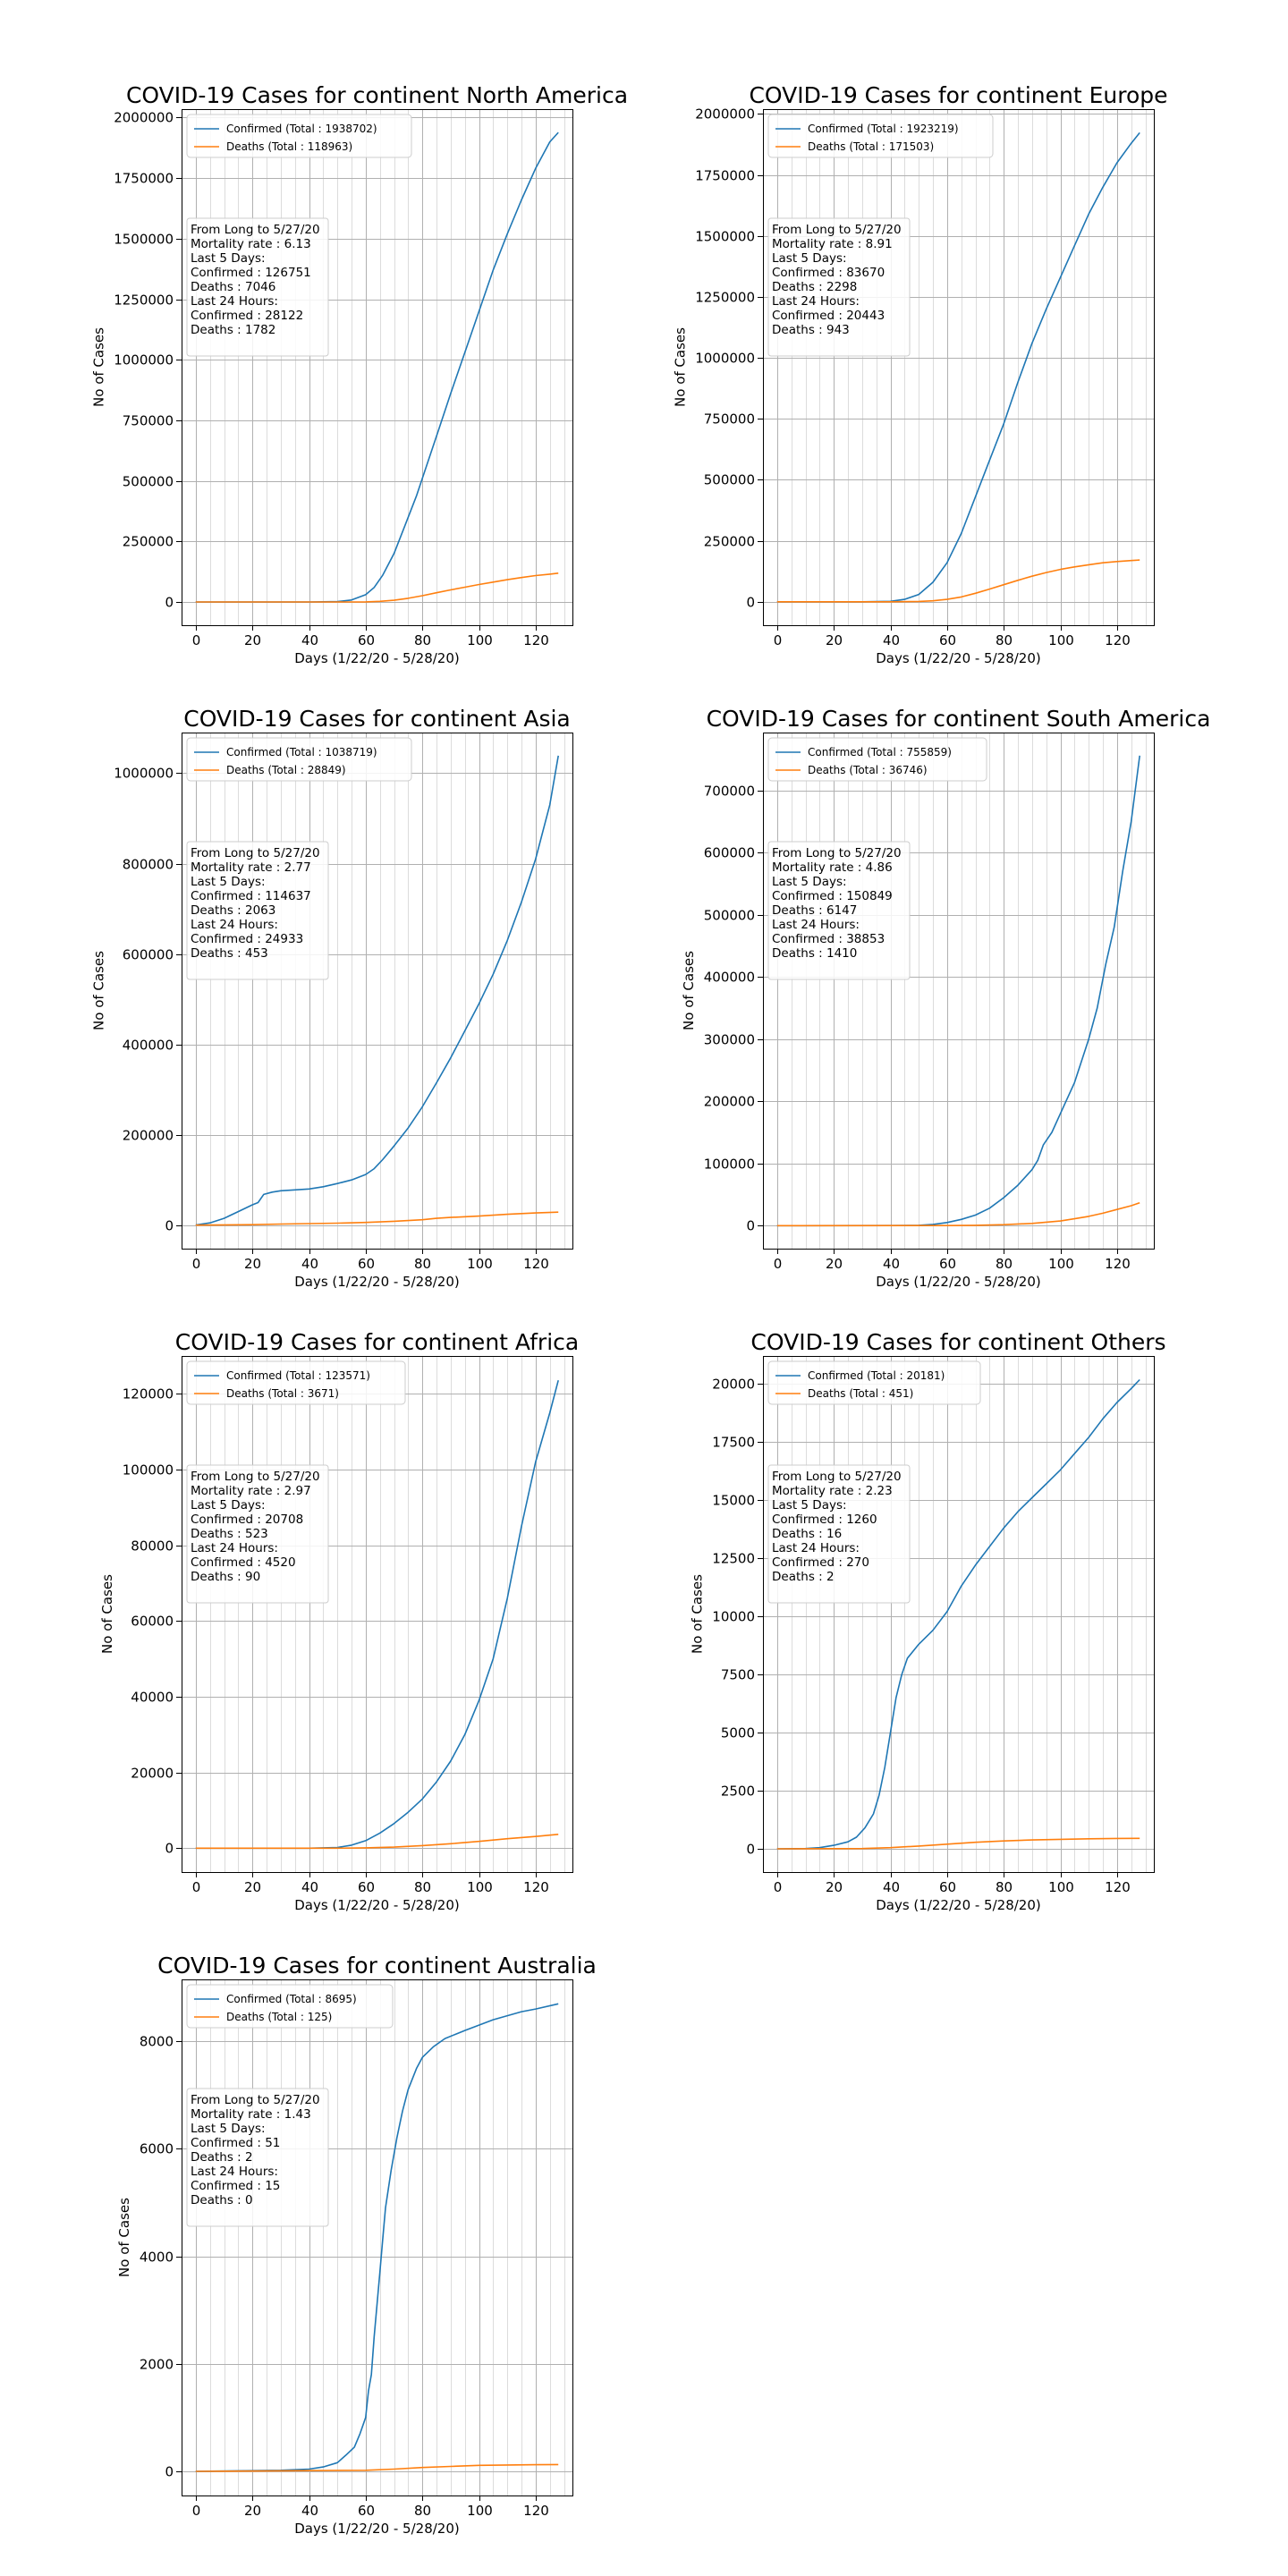 This screenshot has height=2576, width=1288. I want to click on y-tick-label: 2000000, so click(144, 118).